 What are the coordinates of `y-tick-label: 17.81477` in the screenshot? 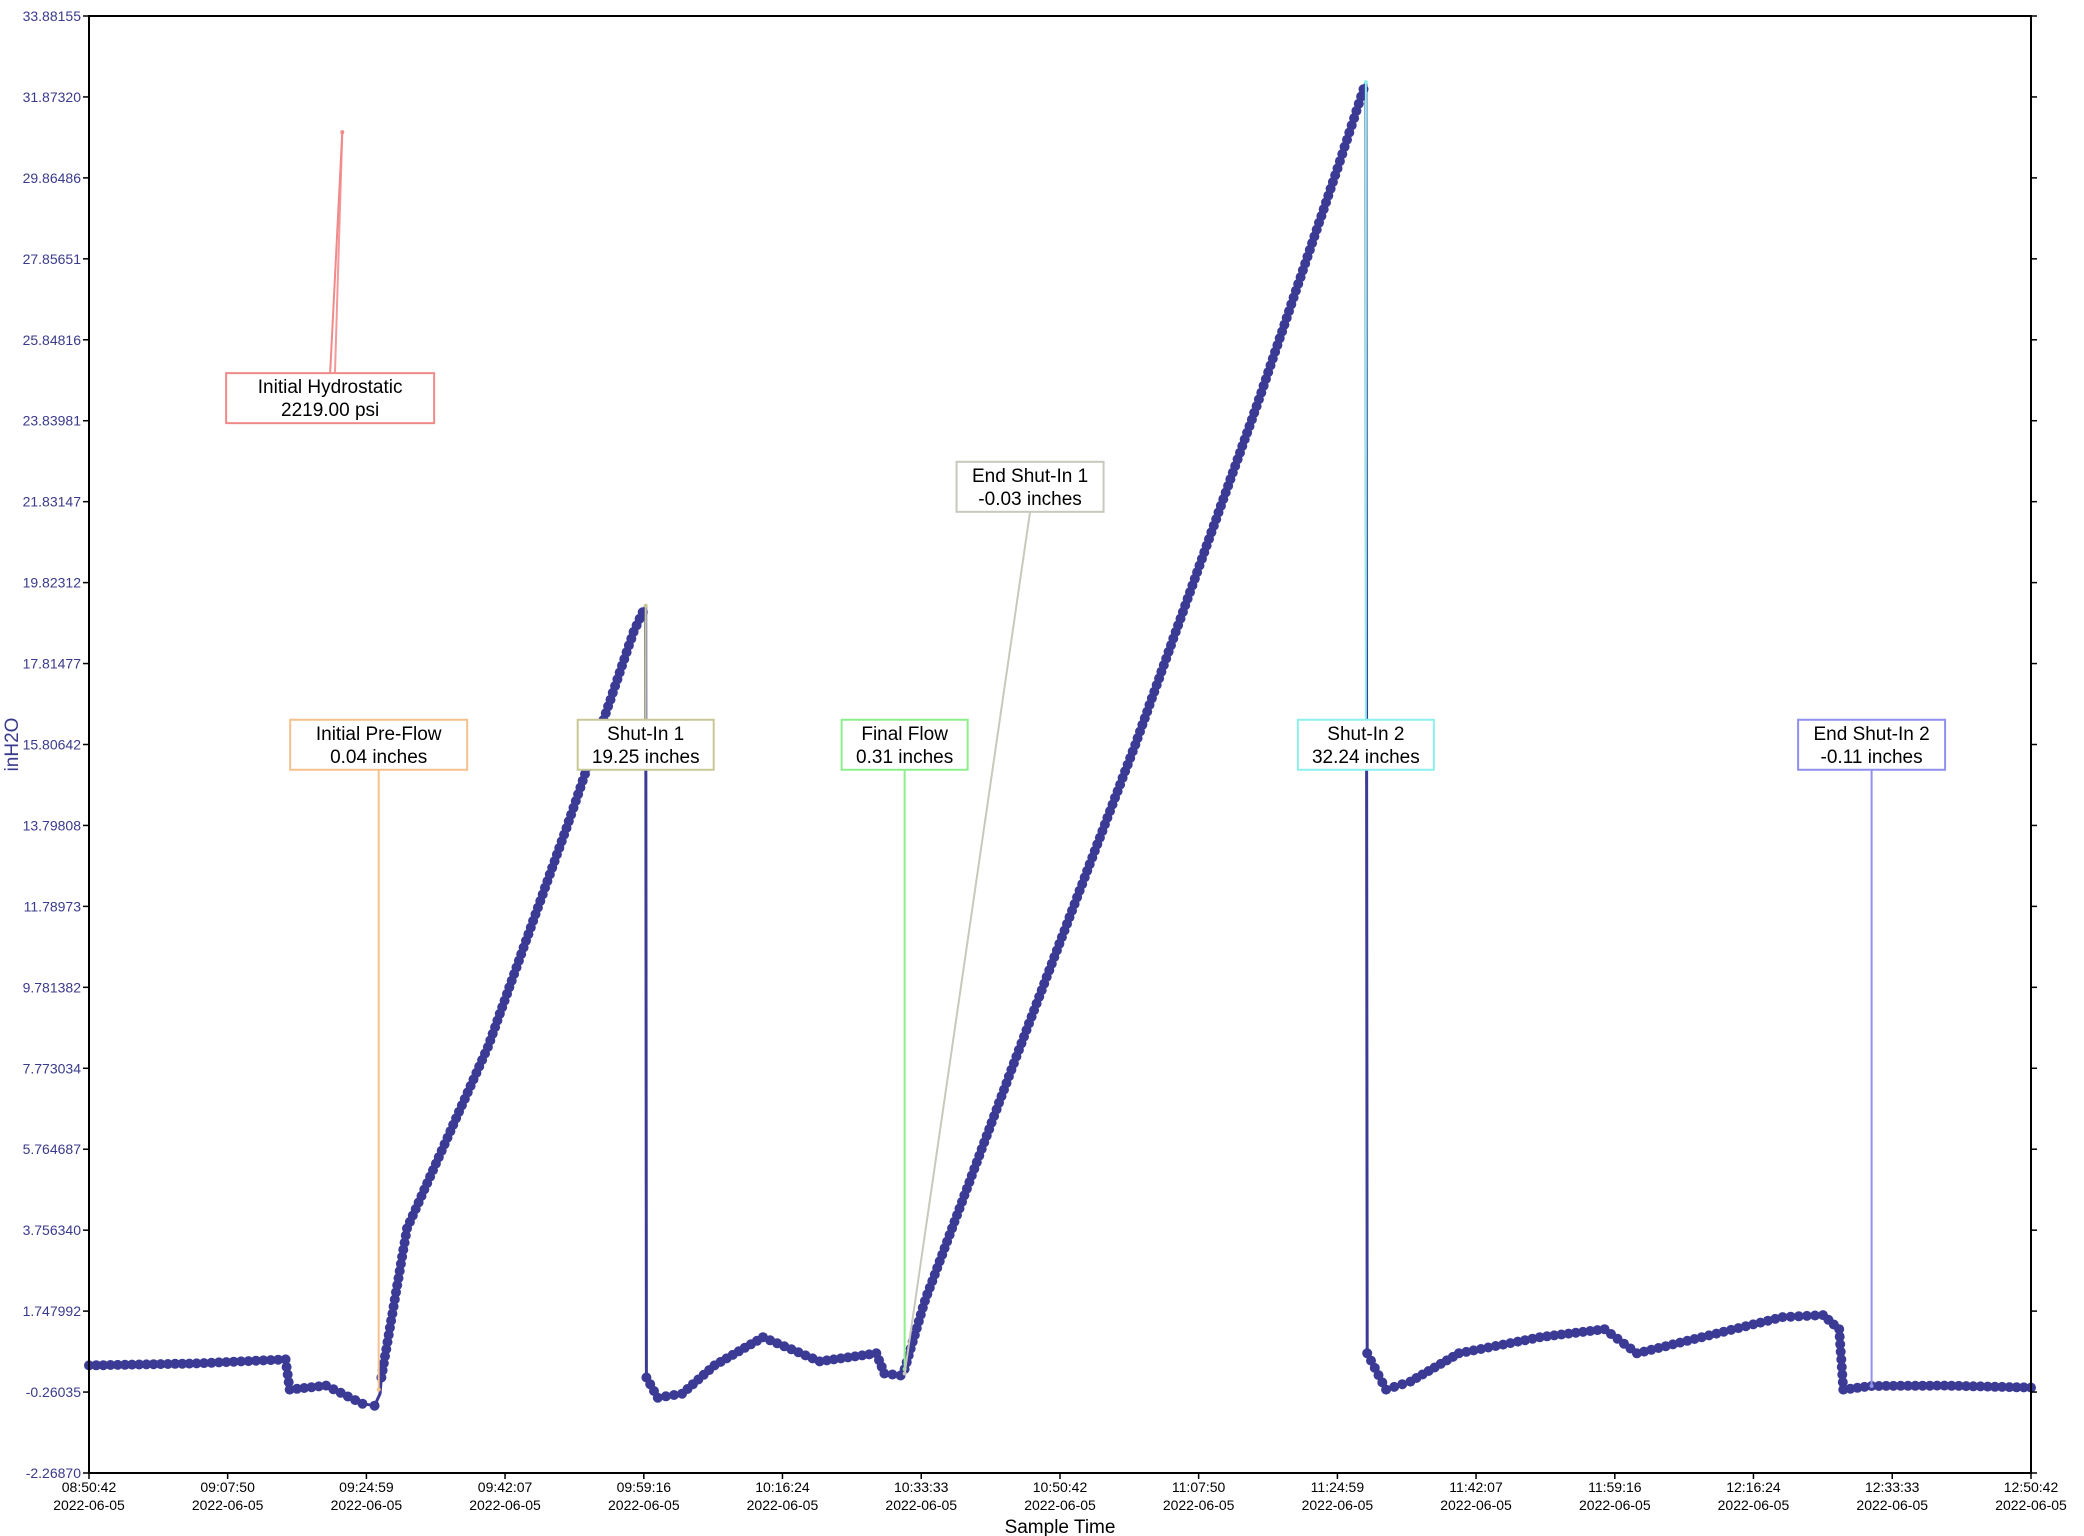 It's located at (52, 664).